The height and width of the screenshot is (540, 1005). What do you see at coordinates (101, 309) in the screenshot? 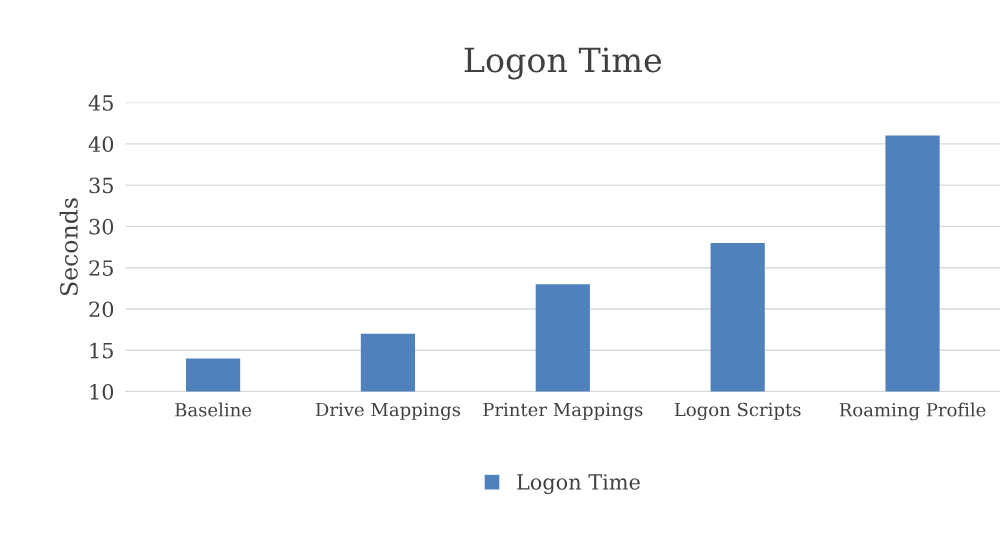
I see `y-tick-label: 20` at bounding box center [101, 309].